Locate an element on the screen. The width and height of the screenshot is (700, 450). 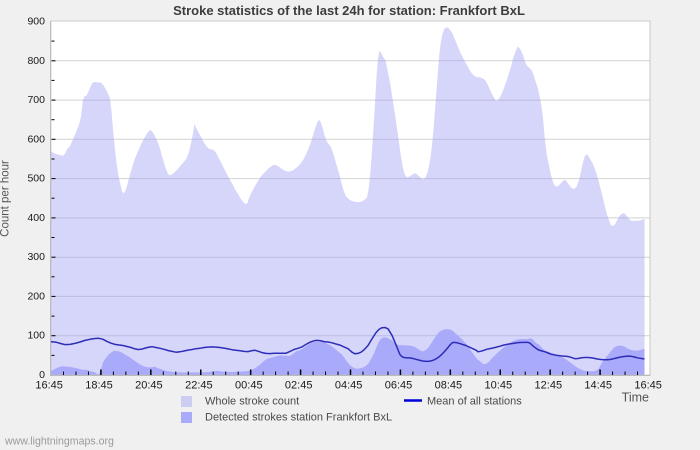
svg-text: 12:45 is located at coordinates (549, 385).